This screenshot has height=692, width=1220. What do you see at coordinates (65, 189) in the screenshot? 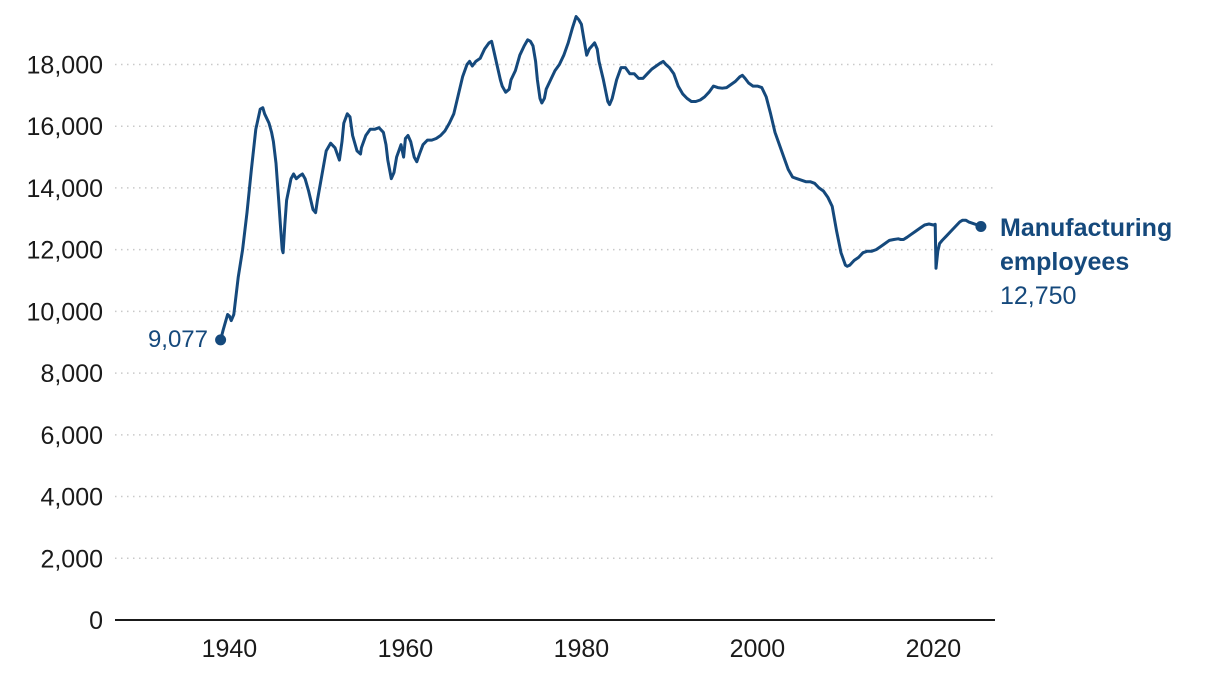
I see `y-tick-label: 14,000` at bounding box center [65, 189].